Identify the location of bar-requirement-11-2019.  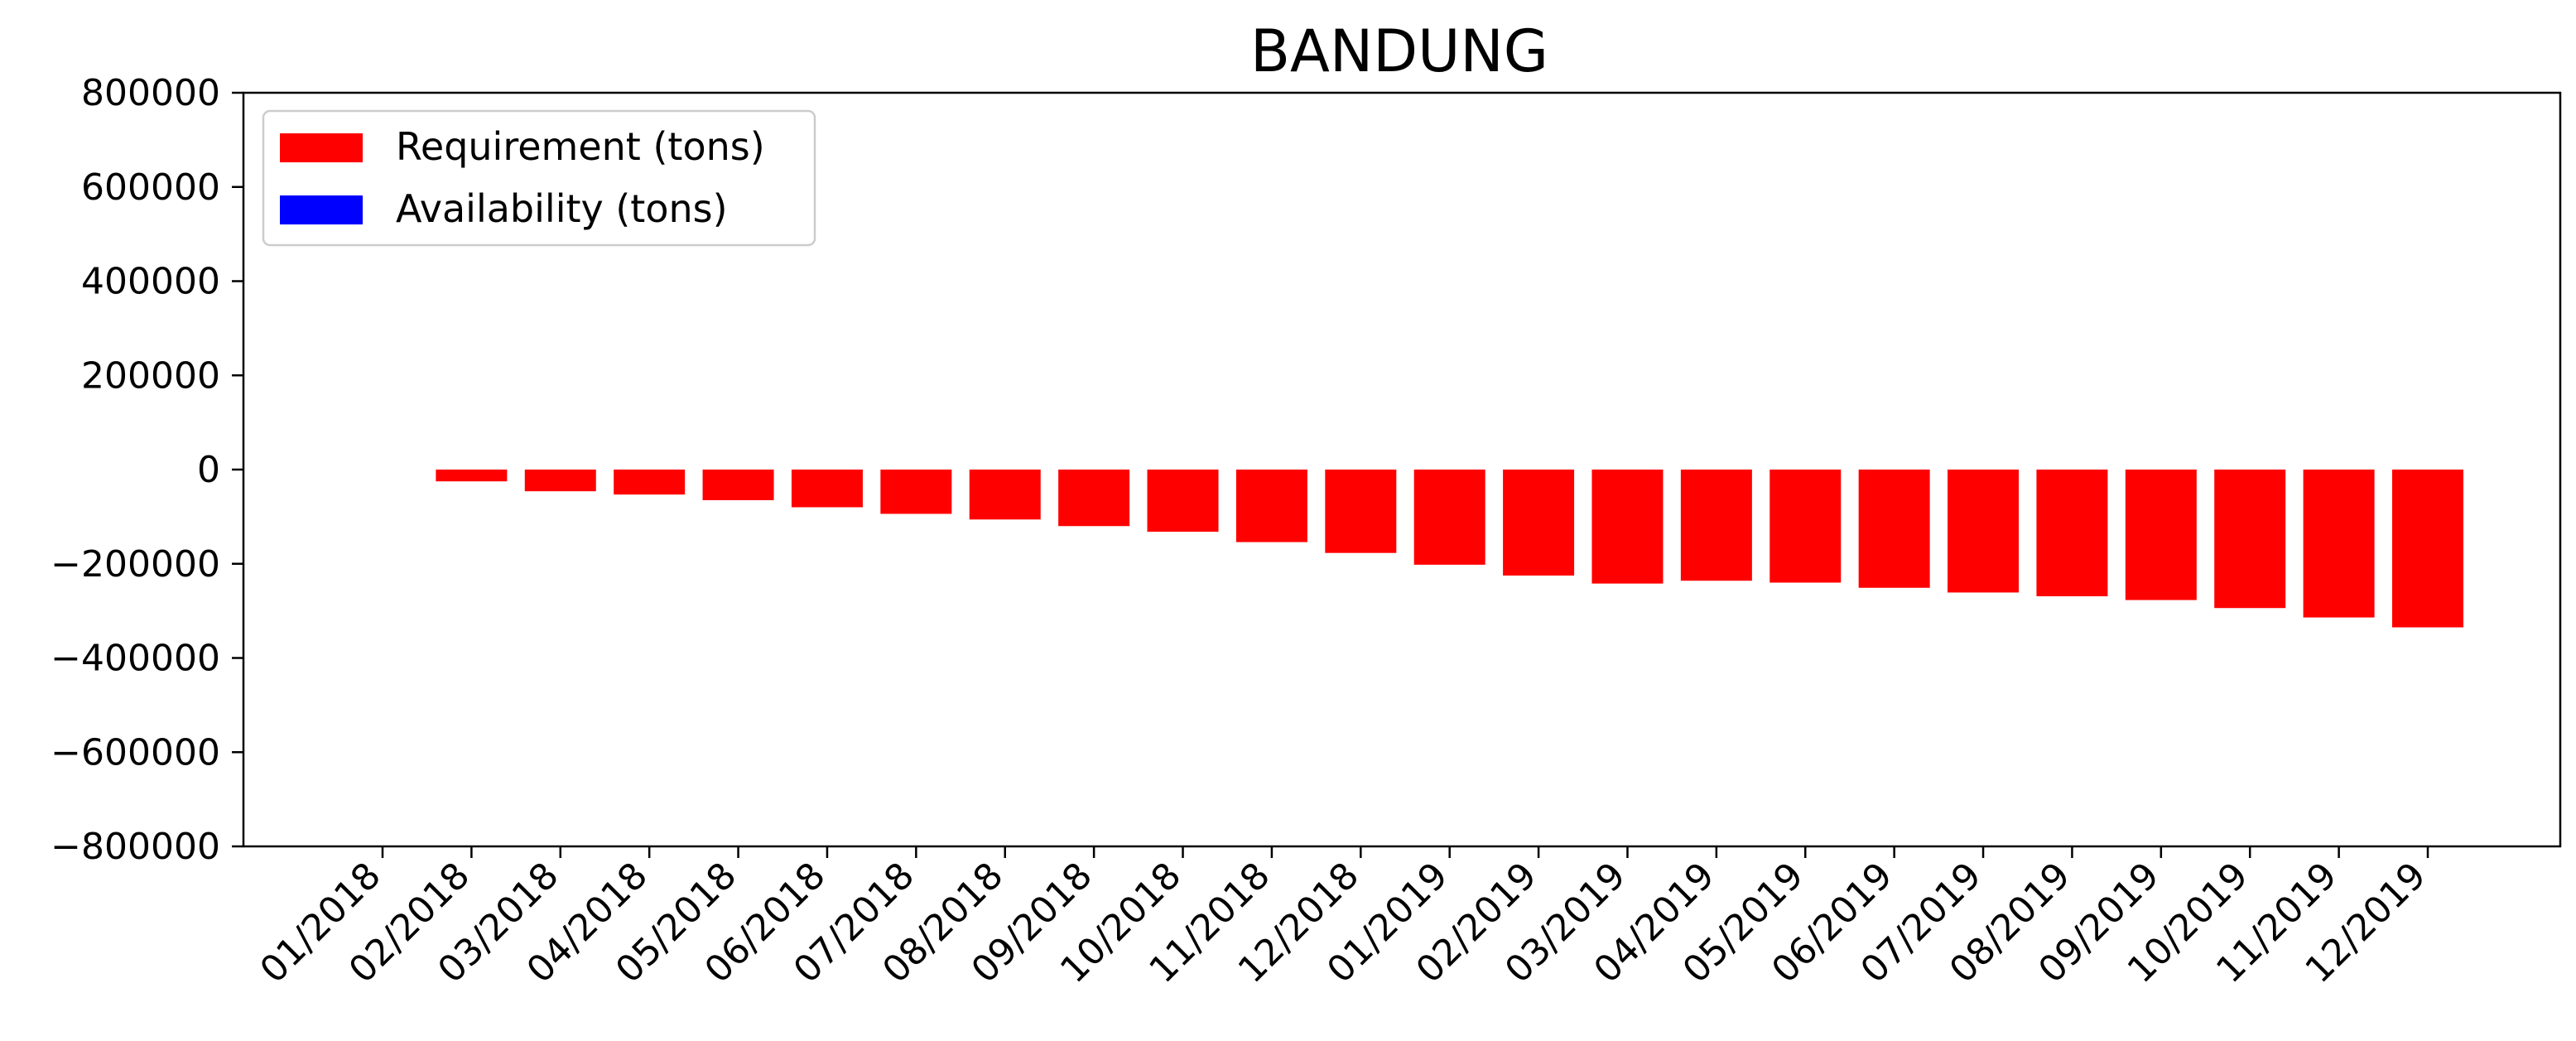
(2339, 544).